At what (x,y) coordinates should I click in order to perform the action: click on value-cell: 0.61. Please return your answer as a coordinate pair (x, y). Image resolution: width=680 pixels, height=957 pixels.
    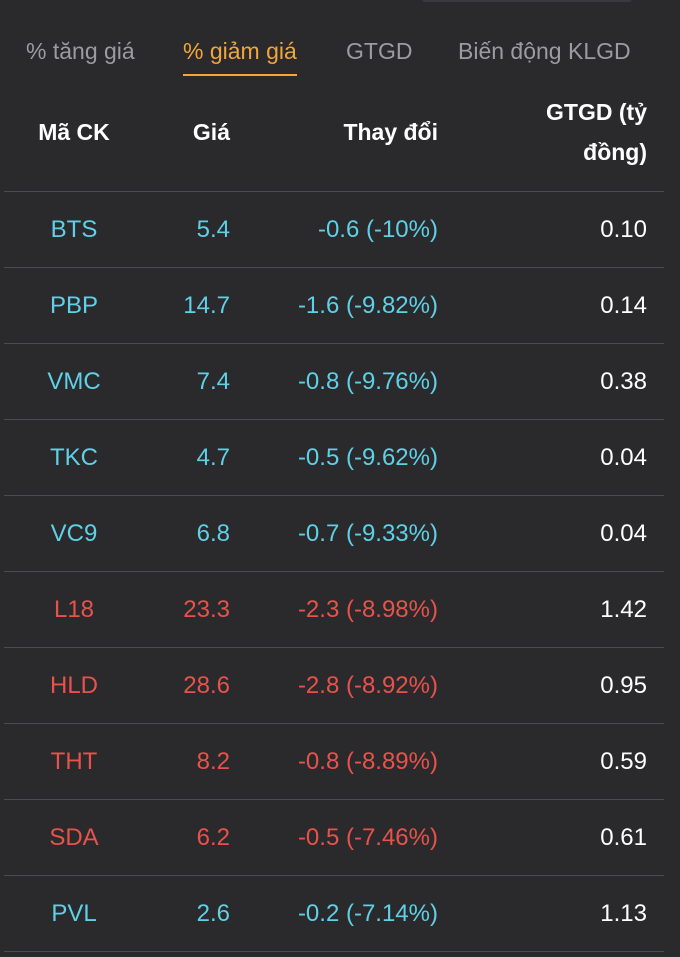
    Looking at the image, I should click on (623, 837).